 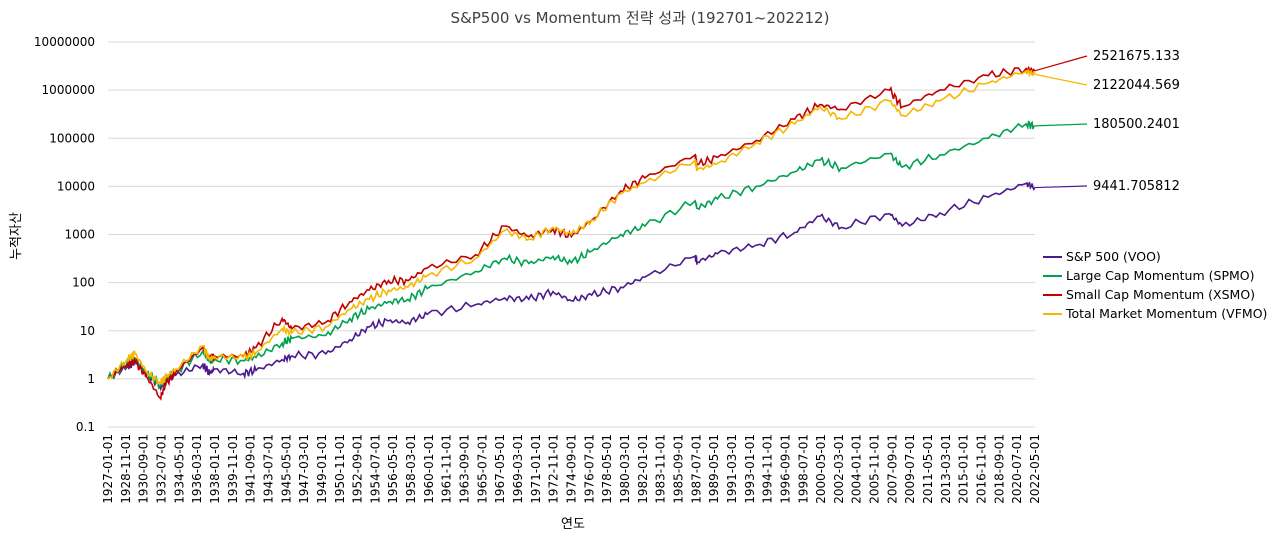 I want to click on x-tick-label: 2013-03-01, so click(x=946, y=469).